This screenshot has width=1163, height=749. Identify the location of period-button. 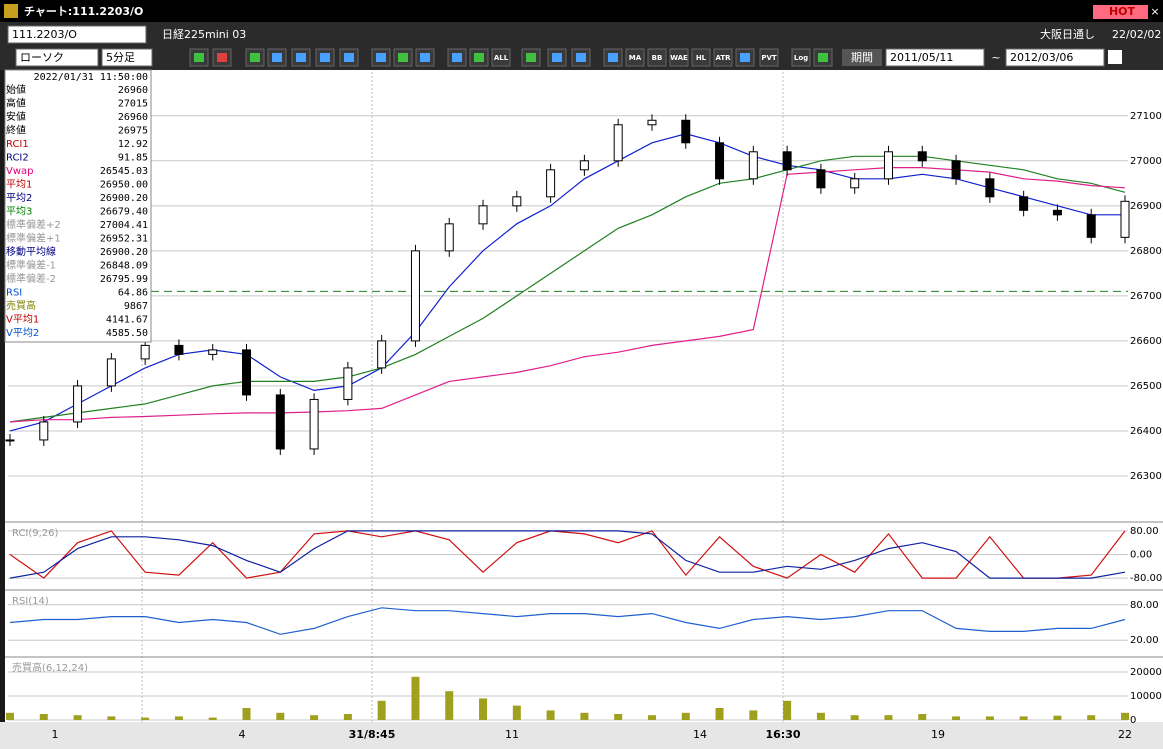
(862, 57).